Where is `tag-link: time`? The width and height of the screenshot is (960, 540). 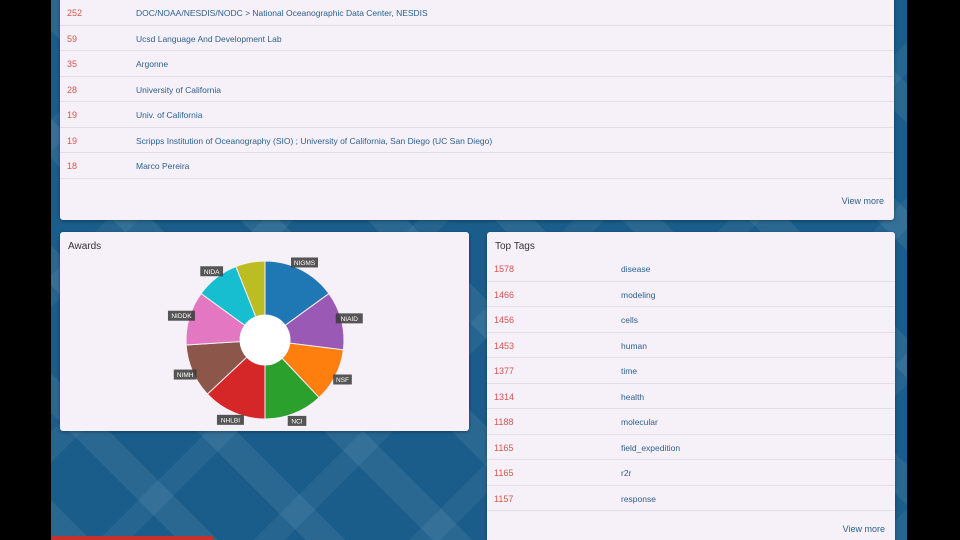
tag-link: time is located at coordinates (629, 371).